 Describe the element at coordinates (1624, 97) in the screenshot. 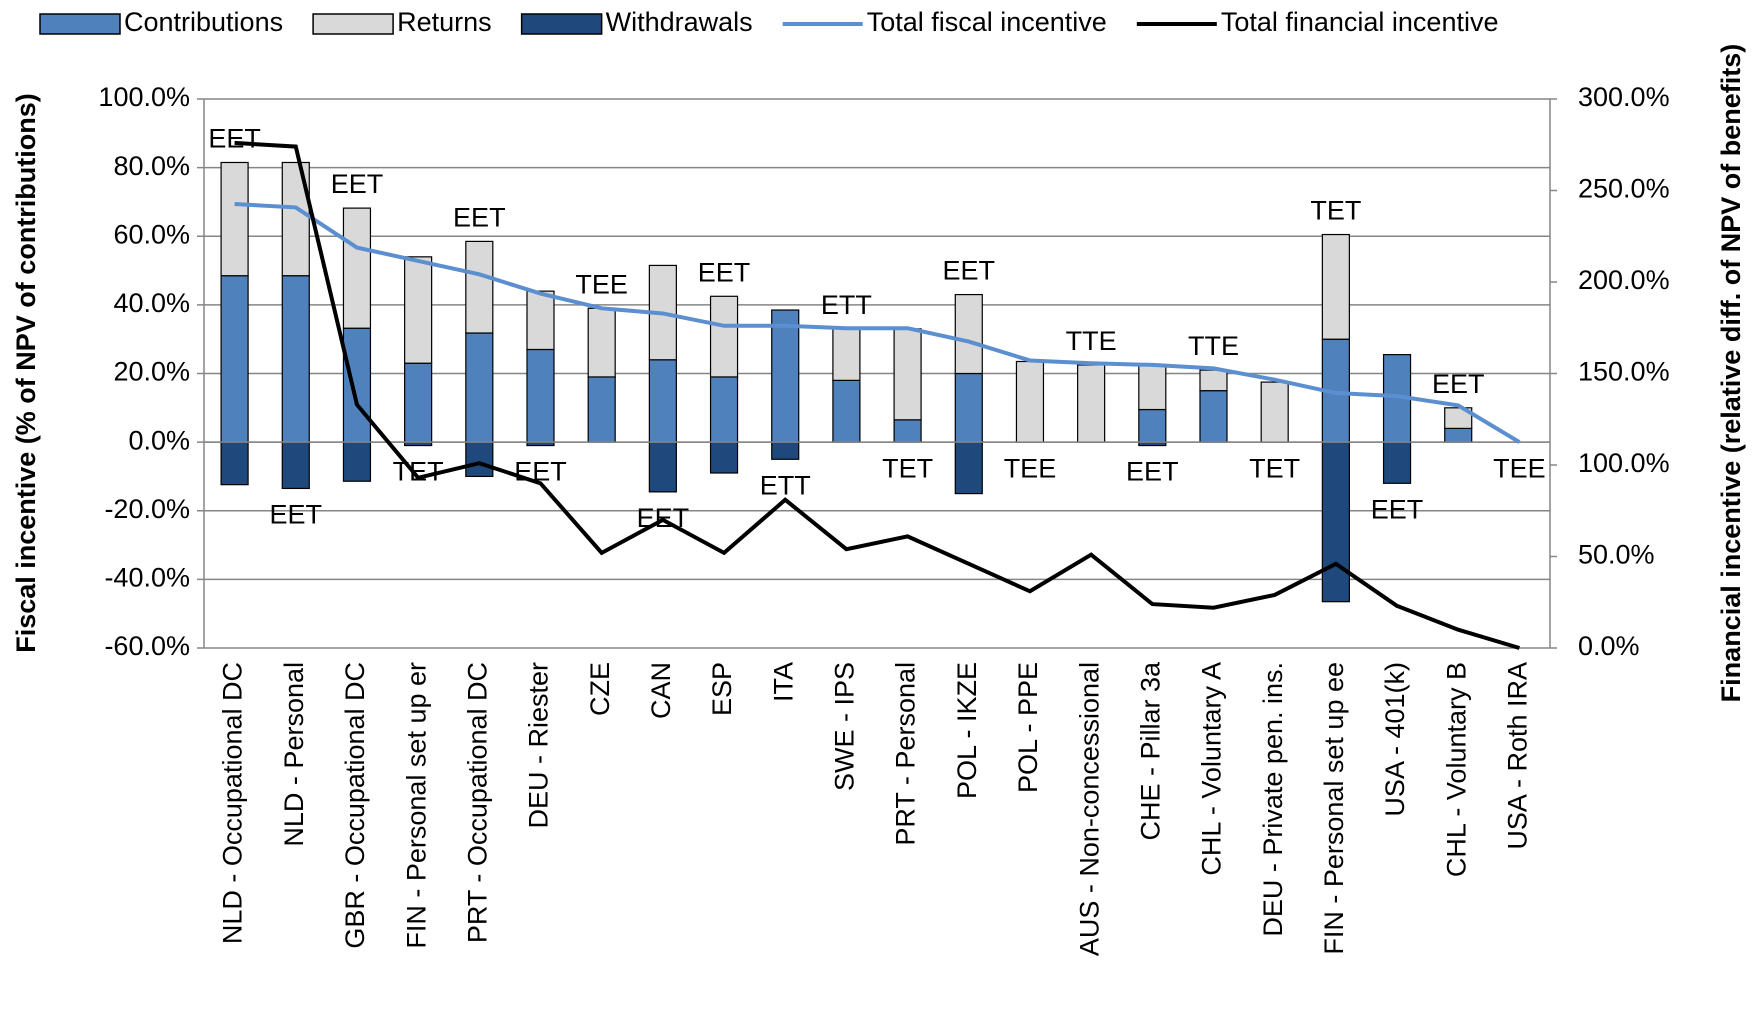

I see `y2-tick-label: 300.0%` at that location.